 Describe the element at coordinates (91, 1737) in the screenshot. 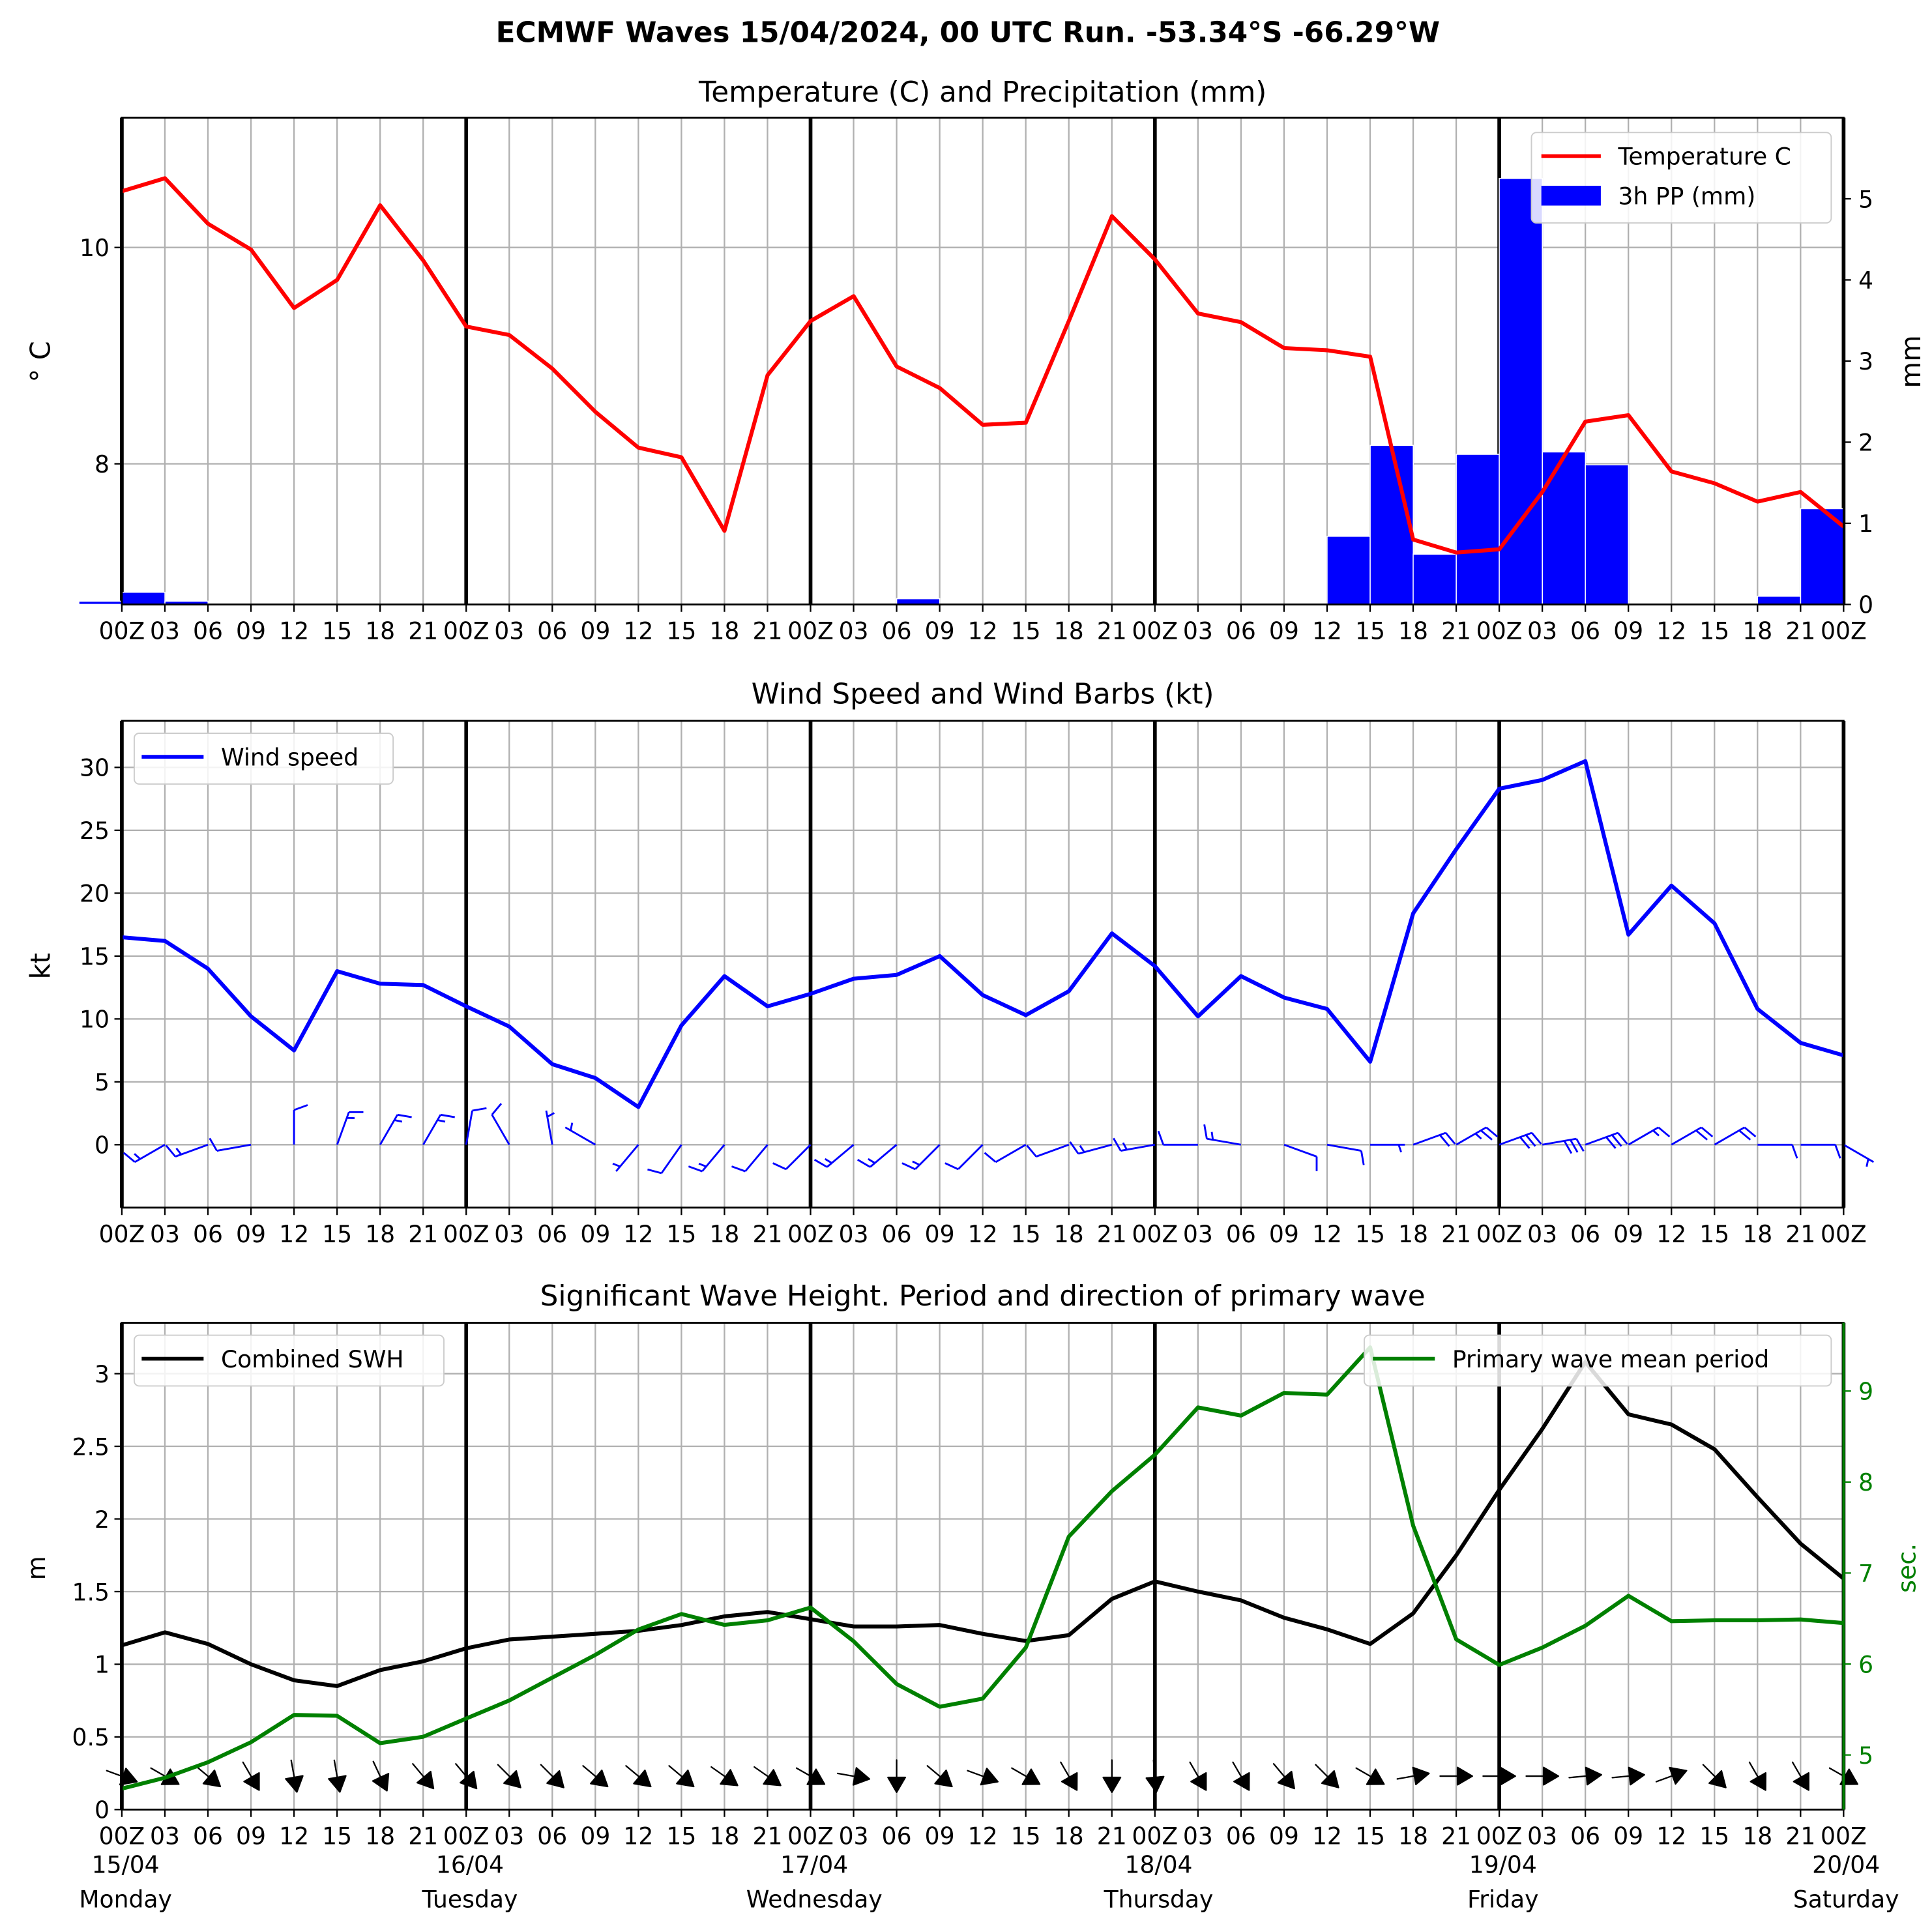

I see `p3-ytick-label: 0.5` at that location.